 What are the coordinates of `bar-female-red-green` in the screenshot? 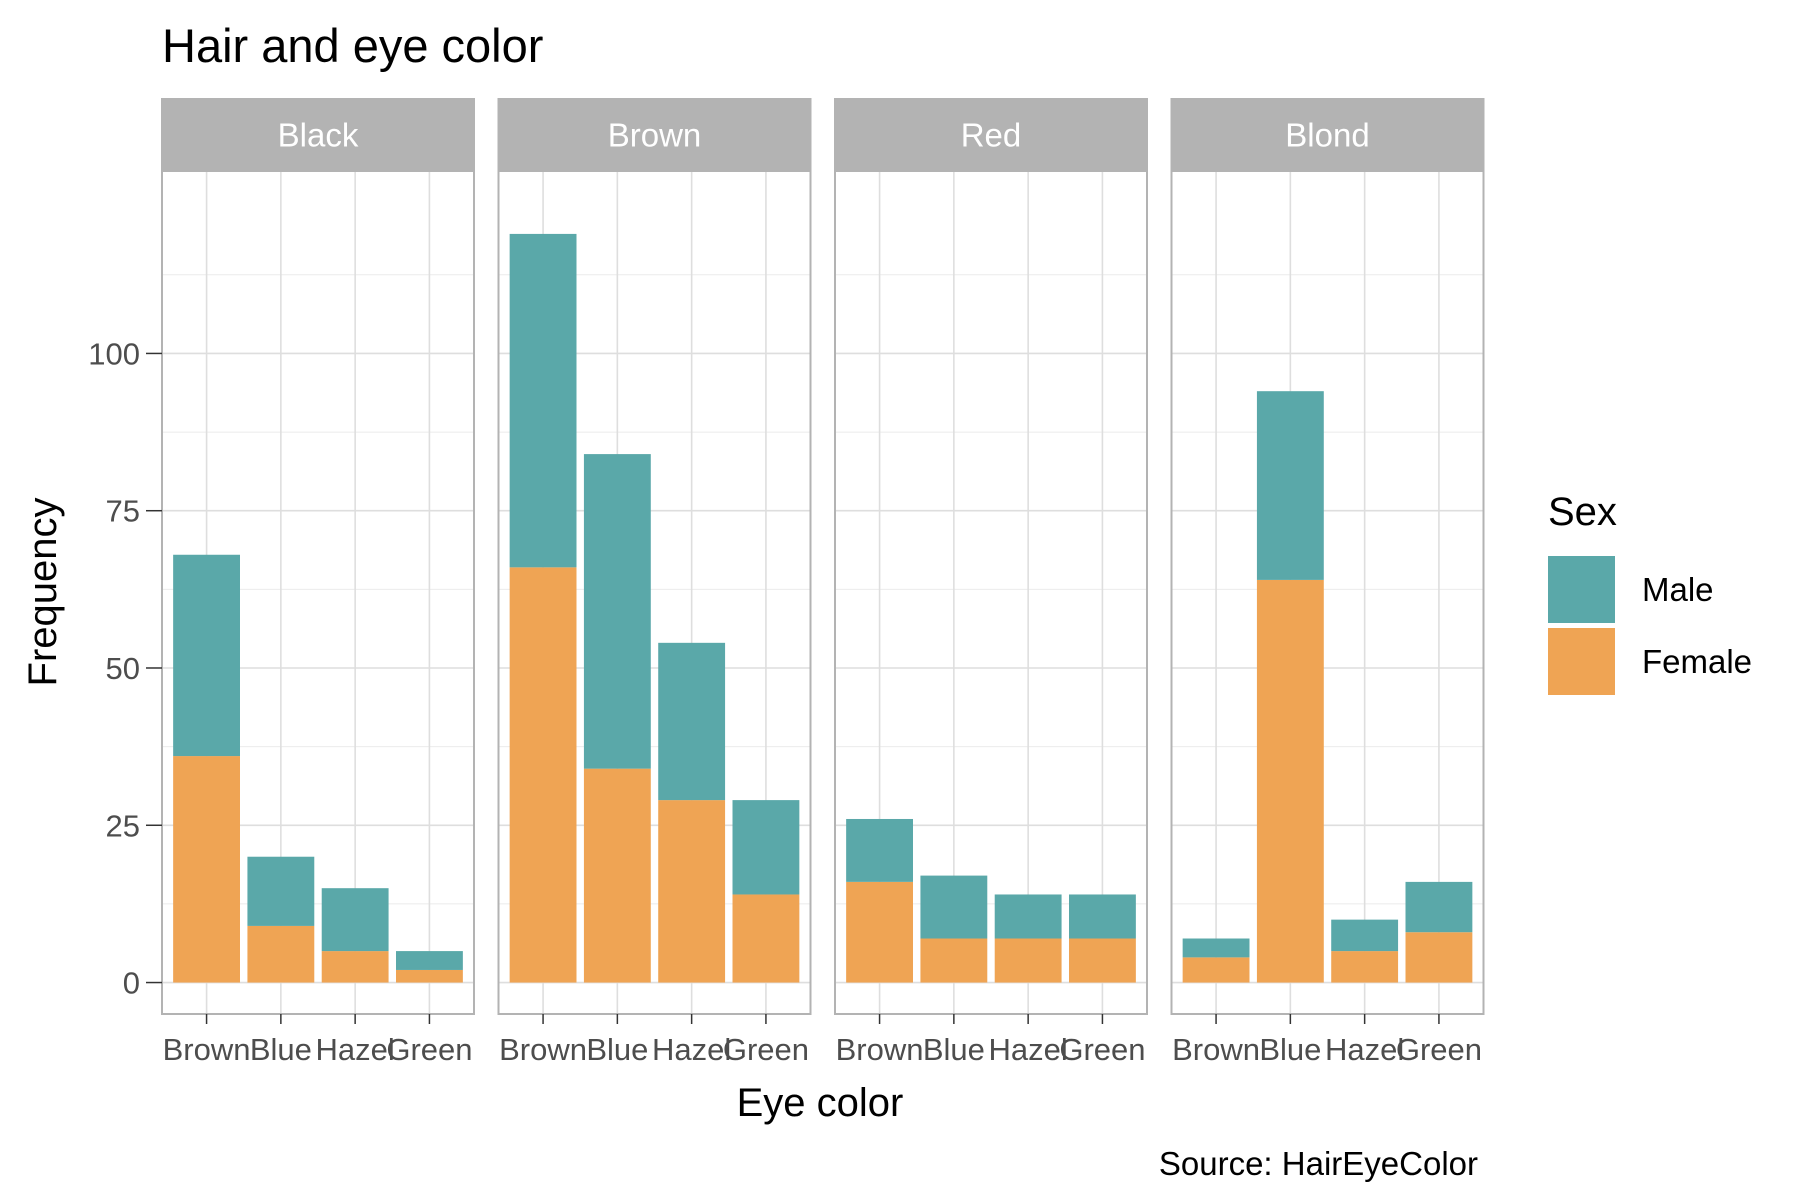 It's located at (1102, 960).